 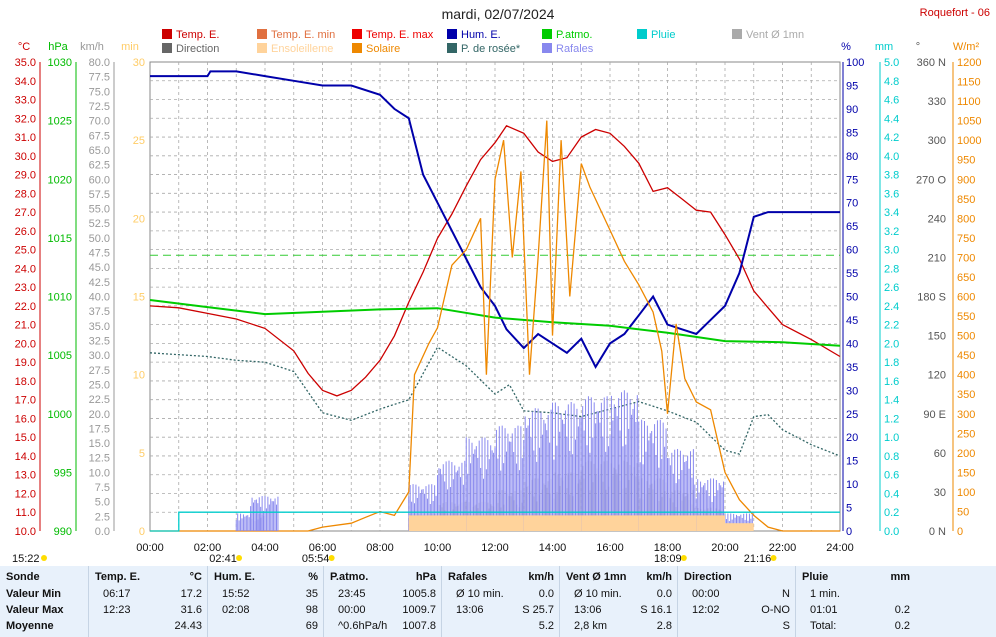 What do you see at coordinates (60, 298) in the screenshot?
I see `axis-tick-label: 1010` at bounding box center [60, 298].